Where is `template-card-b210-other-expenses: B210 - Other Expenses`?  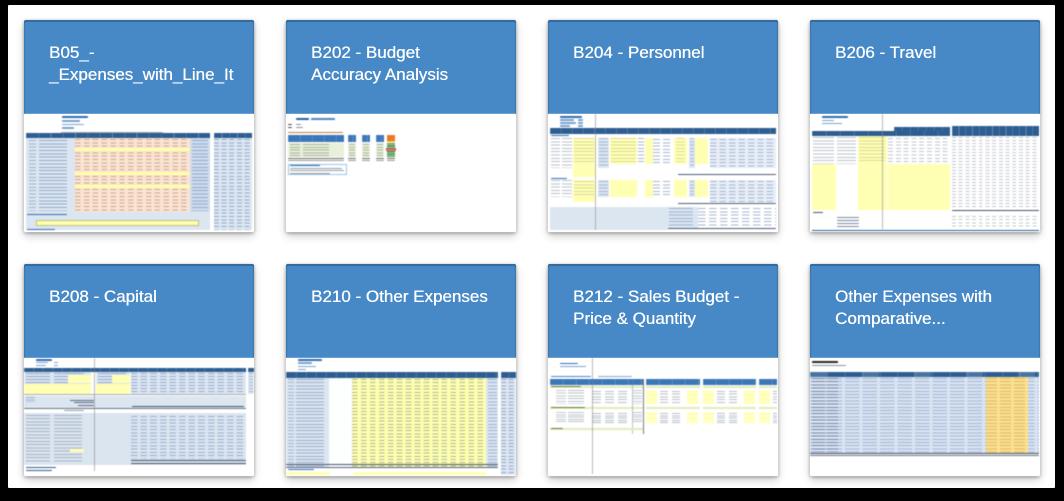
template-card-b210-other-expenses: B210 - Other Expenses is located at coordinates (401, 370).